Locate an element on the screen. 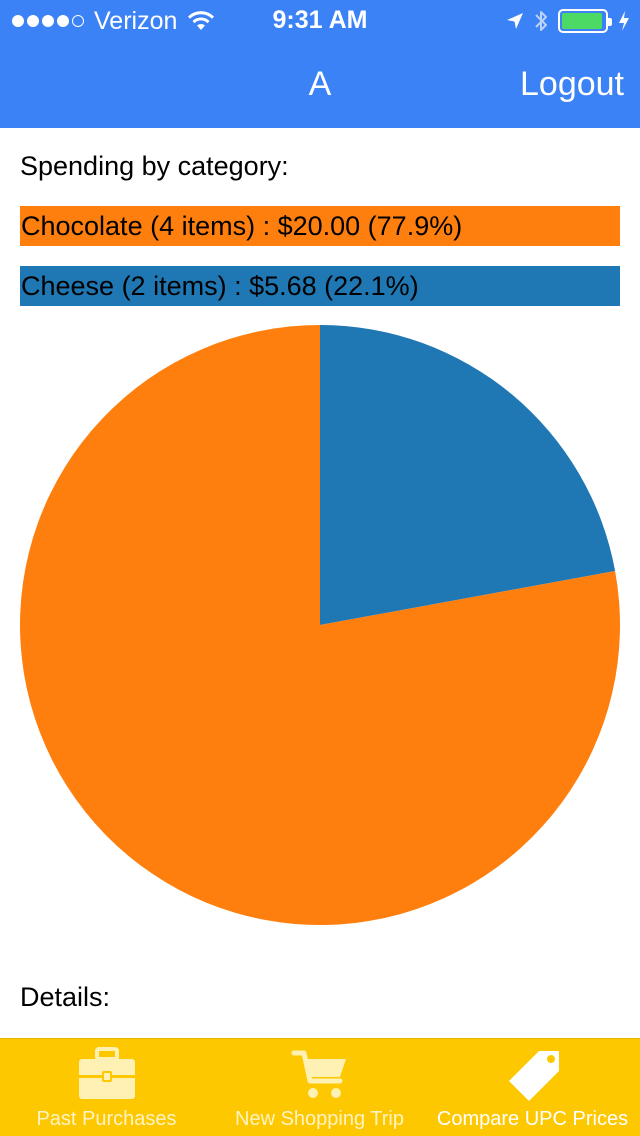 This screenshot has width=640, height=1136. charging-icon is located at coordinates (624, 21).